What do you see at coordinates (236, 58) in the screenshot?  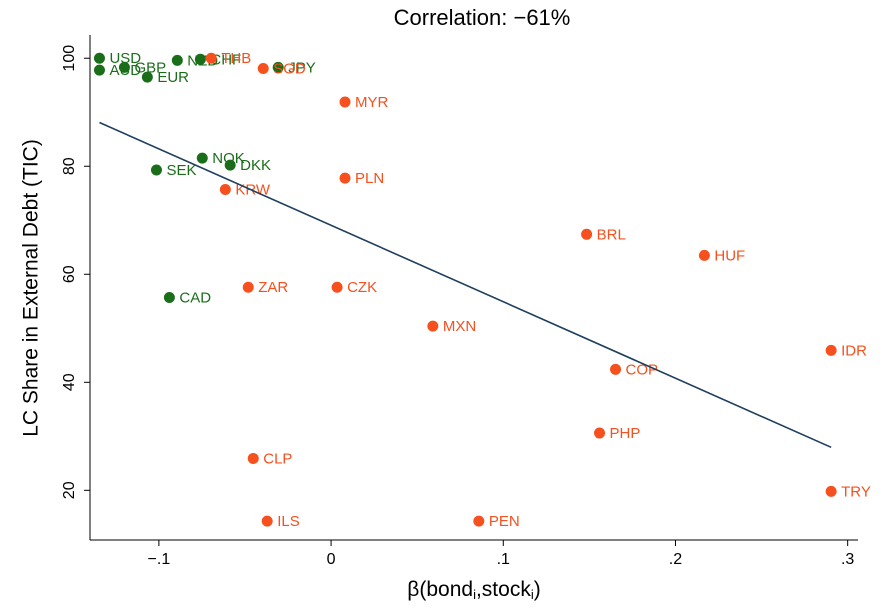 I see `point-label: THB` at bounding box center [236, 58].